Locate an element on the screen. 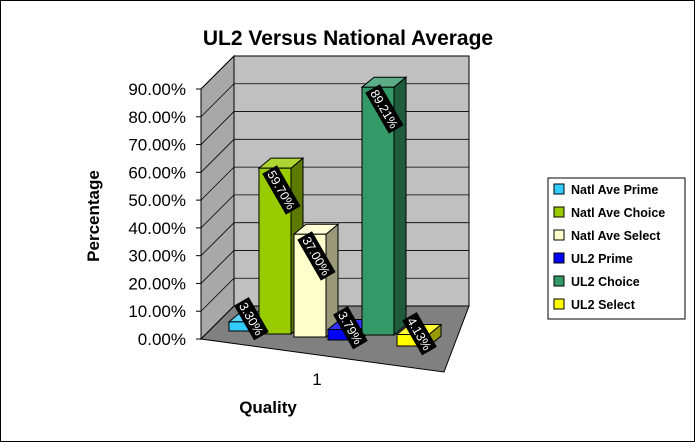 The image size is (695, 442). y-tick-label: 30.00% is located at coordinates (157, 256).